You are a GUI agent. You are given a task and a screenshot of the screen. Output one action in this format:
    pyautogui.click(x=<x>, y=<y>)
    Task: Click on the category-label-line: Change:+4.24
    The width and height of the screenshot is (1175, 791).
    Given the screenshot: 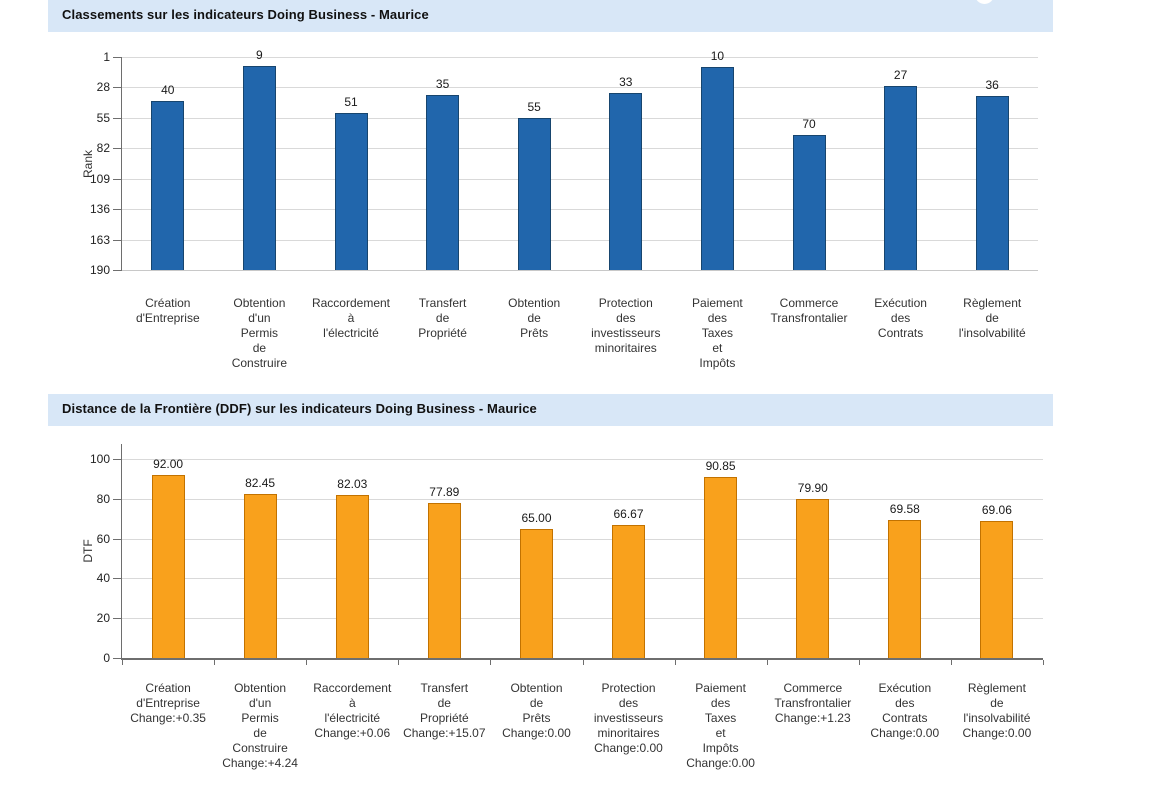 What is the action you would take?
    pyautogui.click(x=260, y=763)
    